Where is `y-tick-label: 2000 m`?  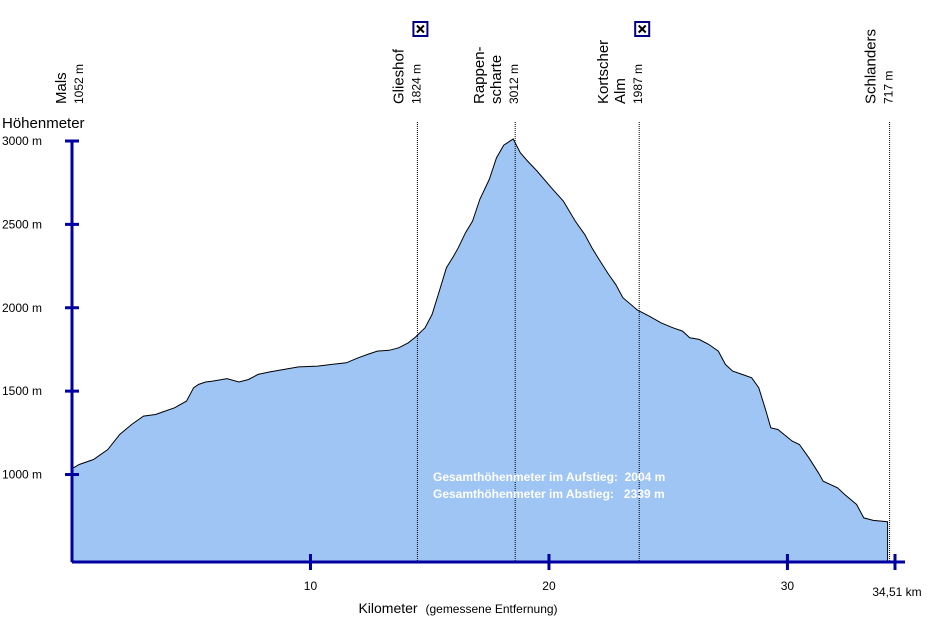
y-tick-label: 2000 m is located at coordinates (22, 308).